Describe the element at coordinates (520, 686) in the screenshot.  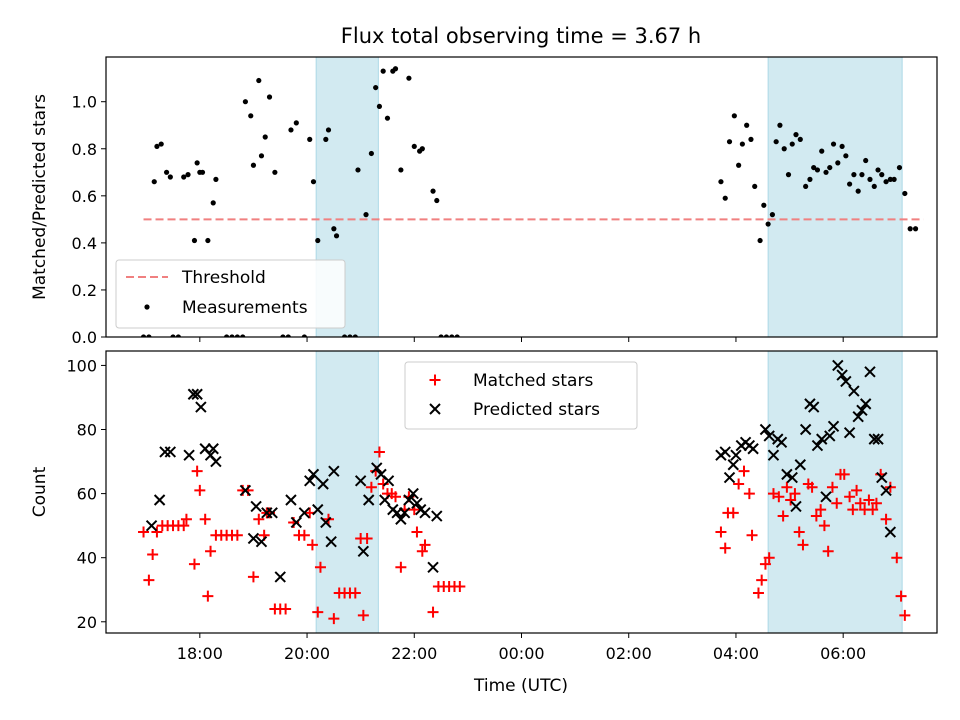
I see `x-axis-label: Time (UTC)` at that location.